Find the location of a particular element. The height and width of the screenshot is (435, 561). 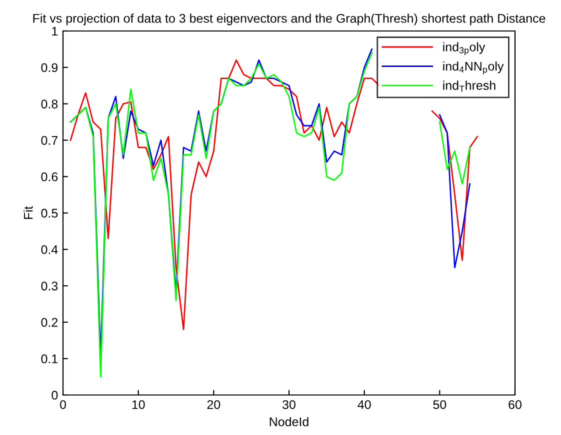

y-tick-label: 0.6 is located at coordinates (49, 177).